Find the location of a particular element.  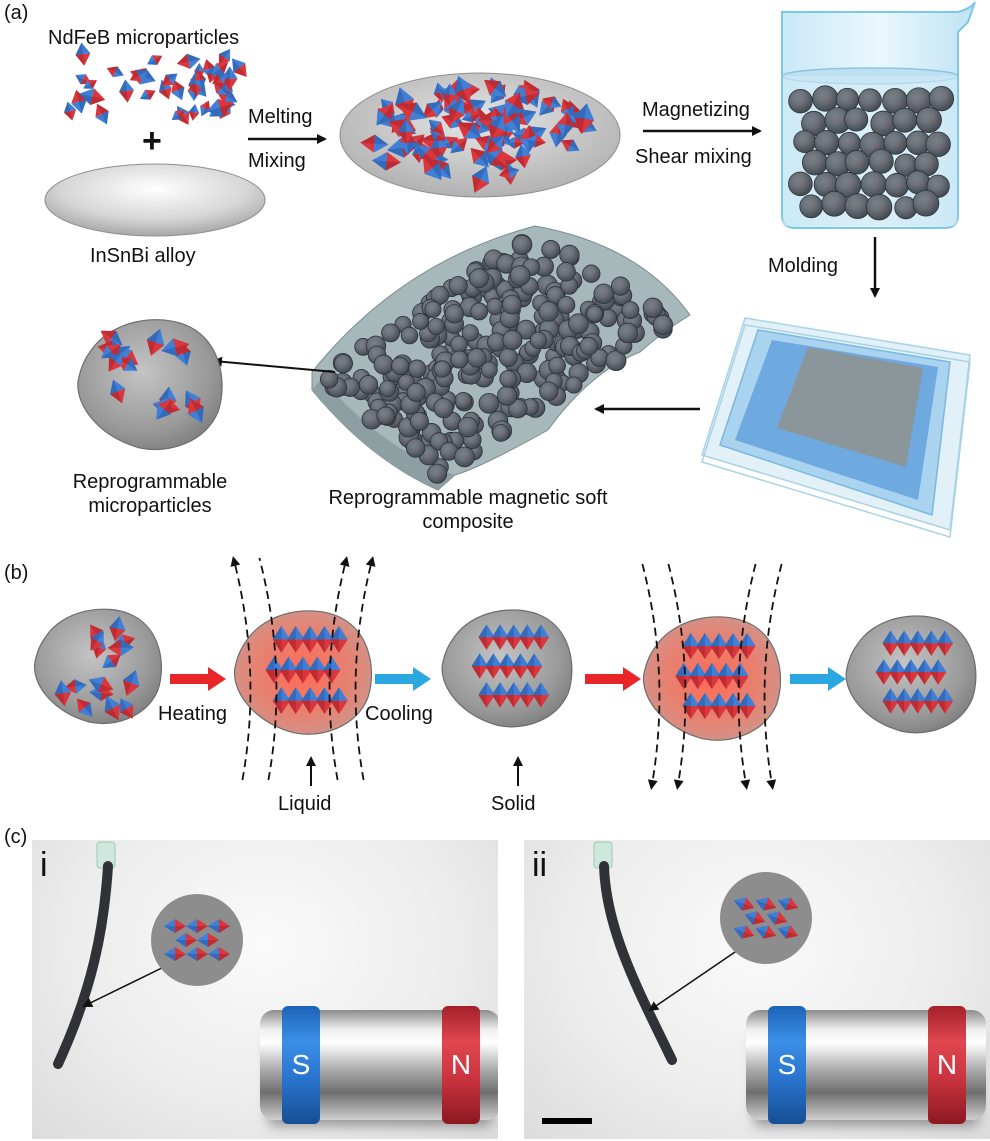

label-mixing: Mixing is located at coordinates (277, 161).